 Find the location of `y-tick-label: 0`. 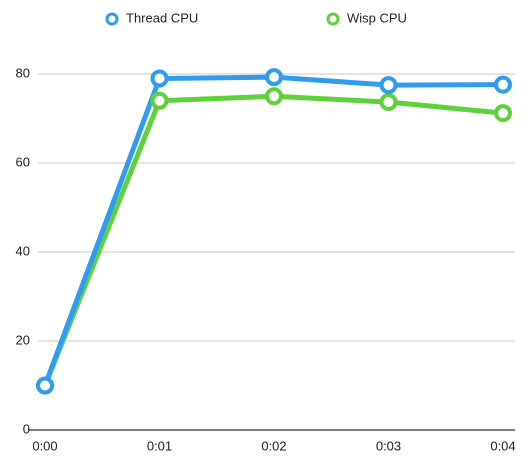

y-tick-label: 0 is located at coordinates (26, 428).